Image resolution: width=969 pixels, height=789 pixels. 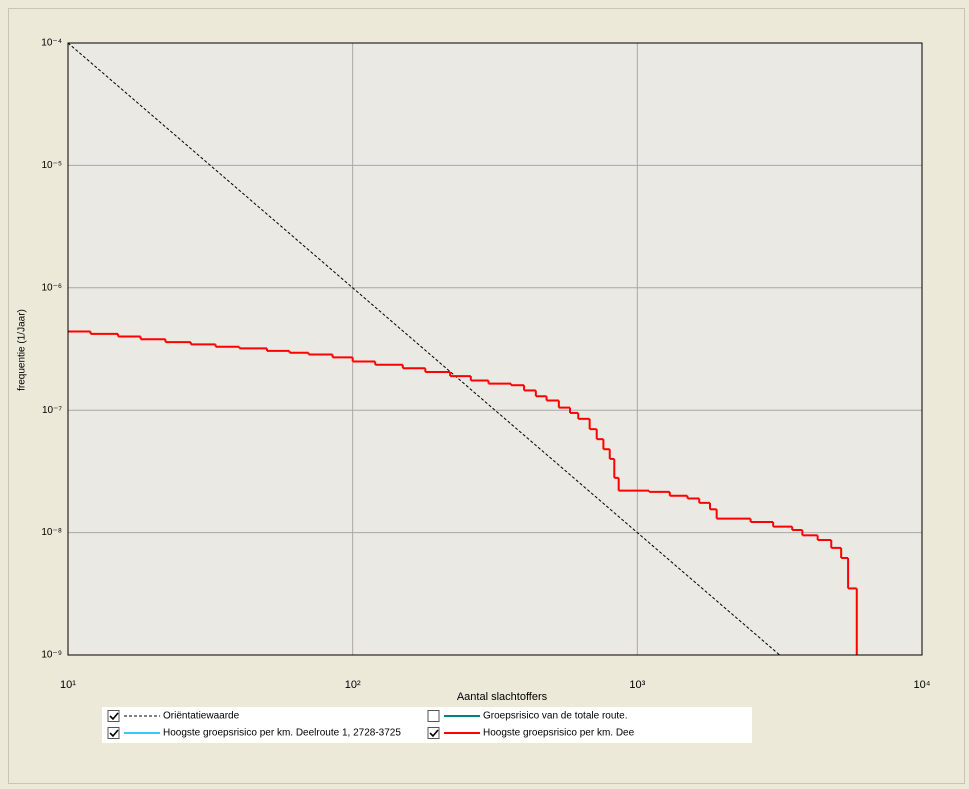 What do you see at coordinates (51, 655) in the screenshot?
I see `y-tick-label: 10⁻⁹` at bounding box center [51, 655].